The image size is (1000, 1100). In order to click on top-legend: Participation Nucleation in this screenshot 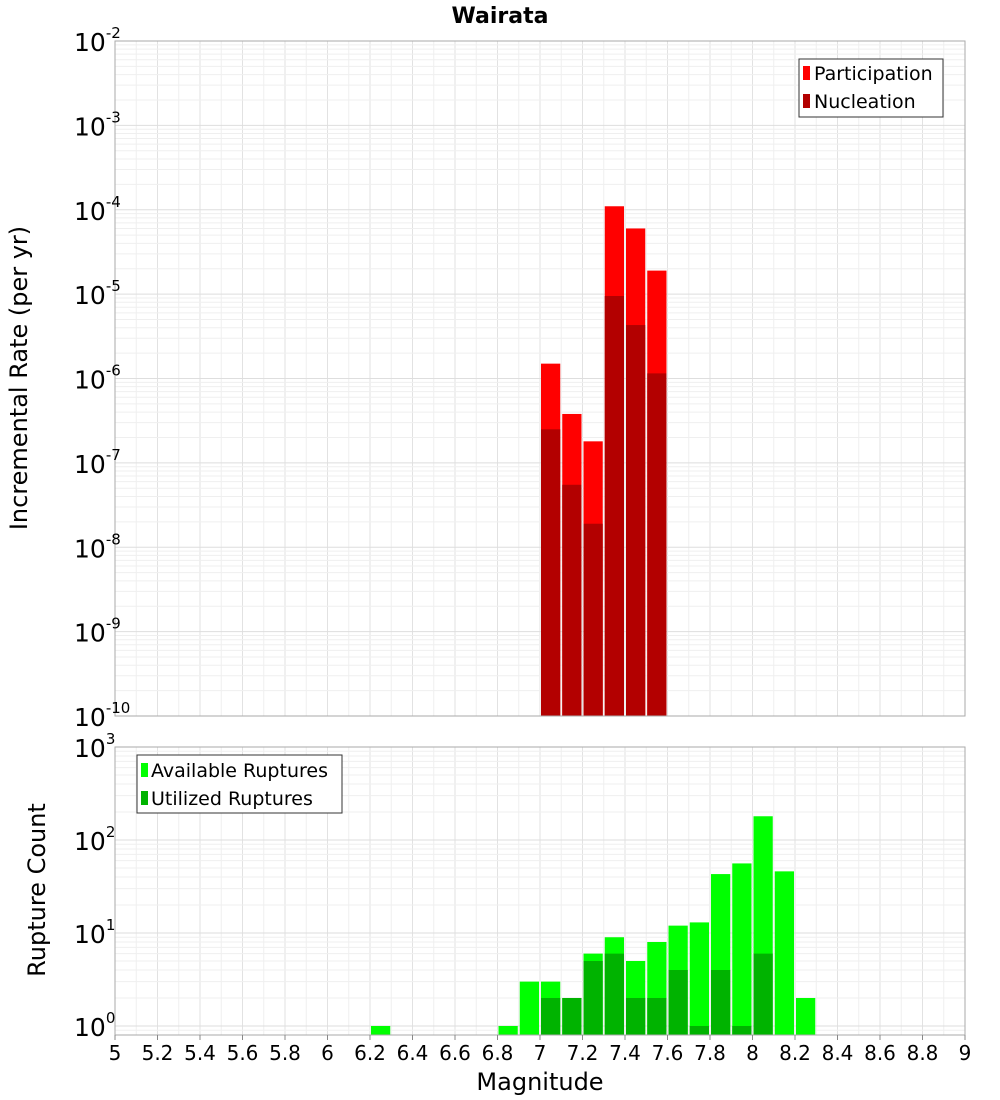, I will do `click(871, 88)`.